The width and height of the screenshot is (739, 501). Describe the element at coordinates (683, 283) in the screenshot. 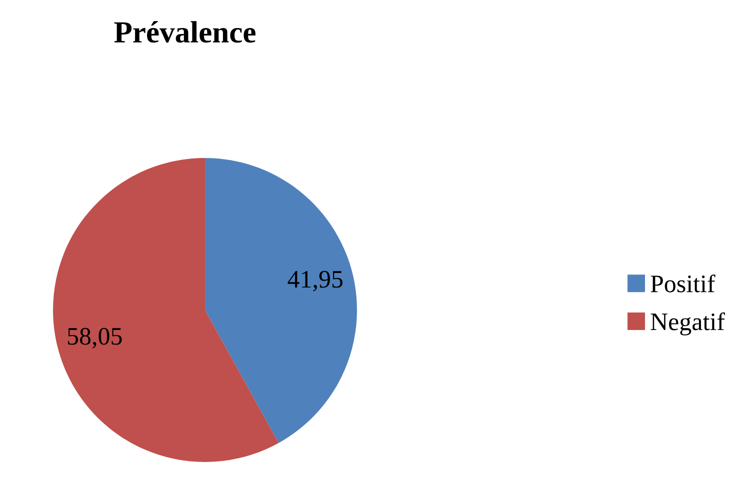

I see `legend-label: Positif` at that location.